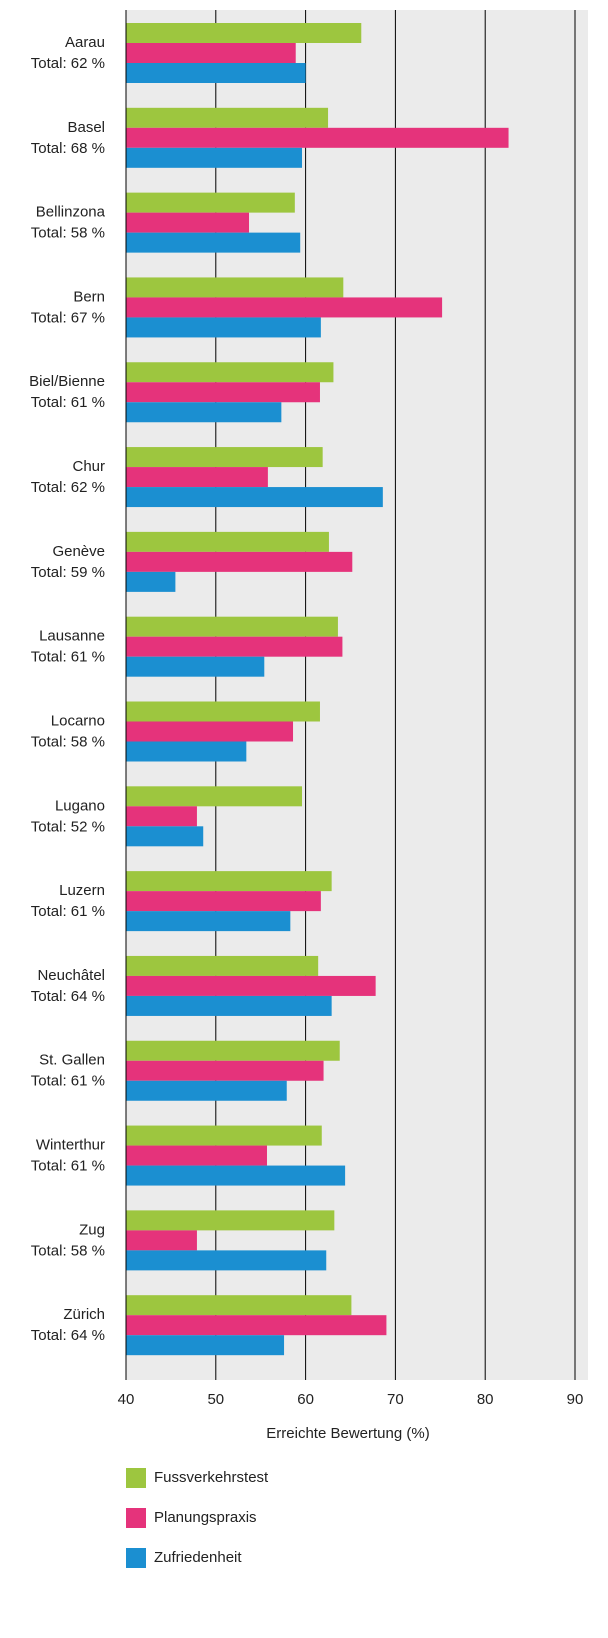 The image size is (608, 1638). What do you see at coordinates (68, 826) in the screenshot?
I see `category-total: Total: 52 %` at bounding box center [68, 826].